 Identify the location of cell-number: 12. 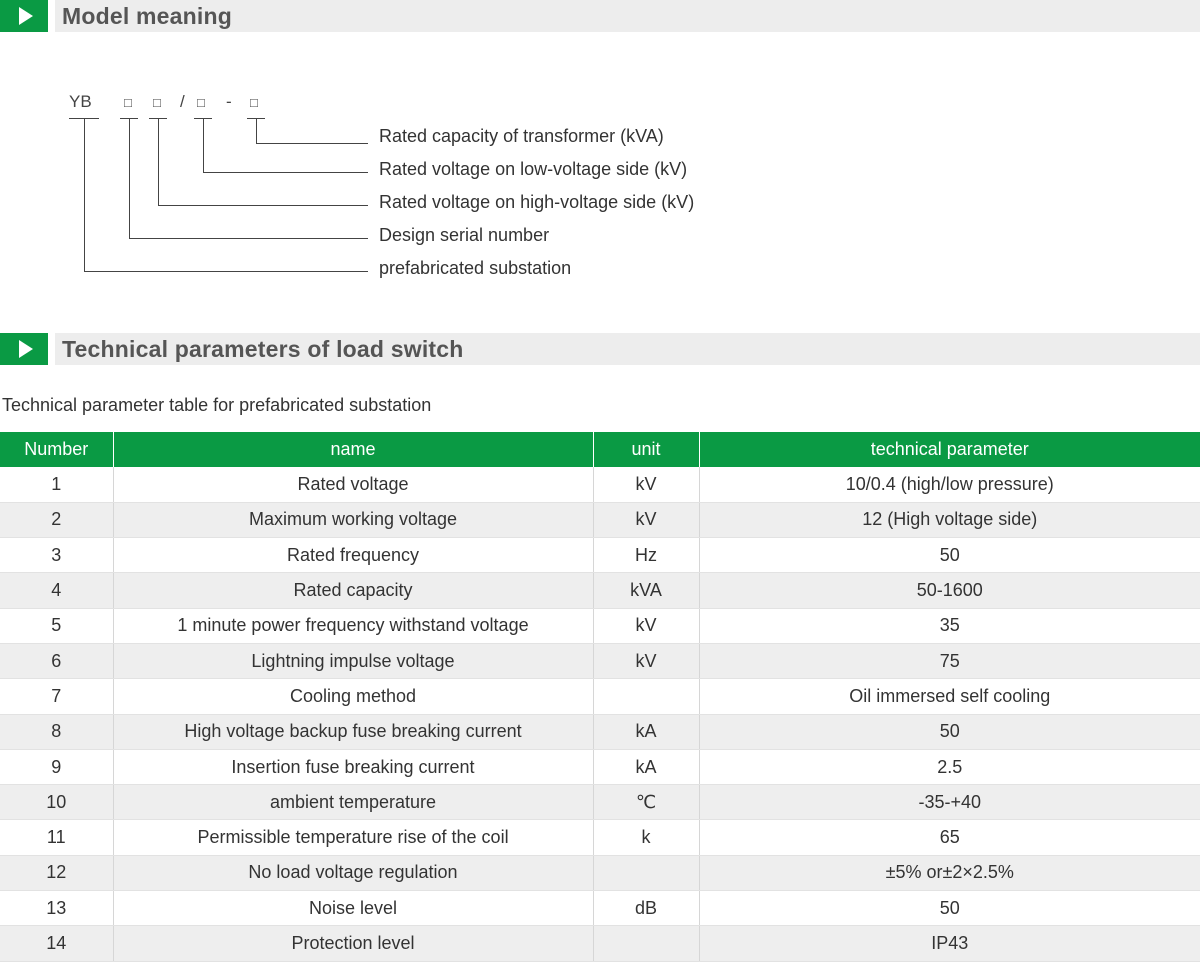
(57, 873).